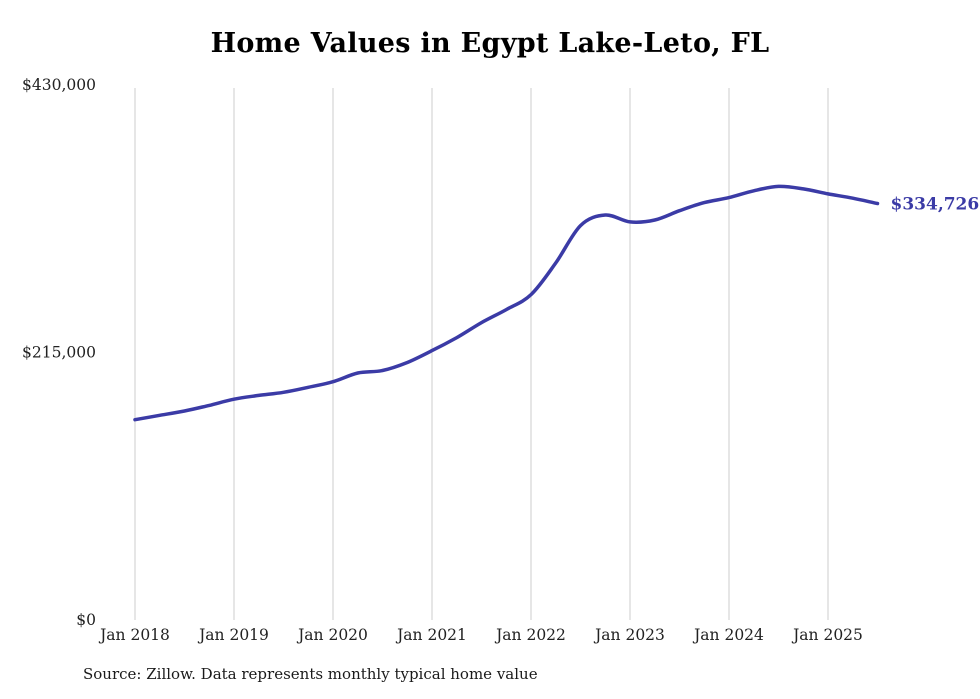 The image size is (980, 699). What do you see at coordinates (86, 620) in the screenshot?
I see `y-axis-tick-label: $0` at bounding box center [86, 620].